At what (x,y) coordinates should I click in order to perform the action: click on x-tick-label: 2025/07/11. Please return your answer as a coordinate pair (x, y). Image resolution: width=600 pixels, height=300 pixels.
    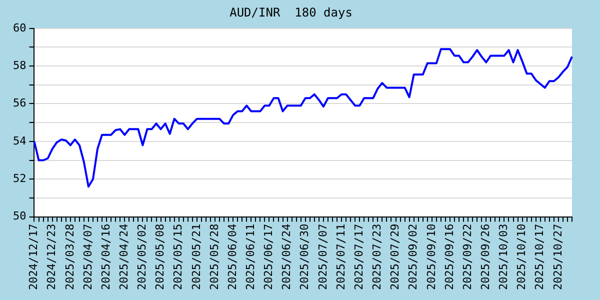
    Looking at the image, I should click on (341, 257).